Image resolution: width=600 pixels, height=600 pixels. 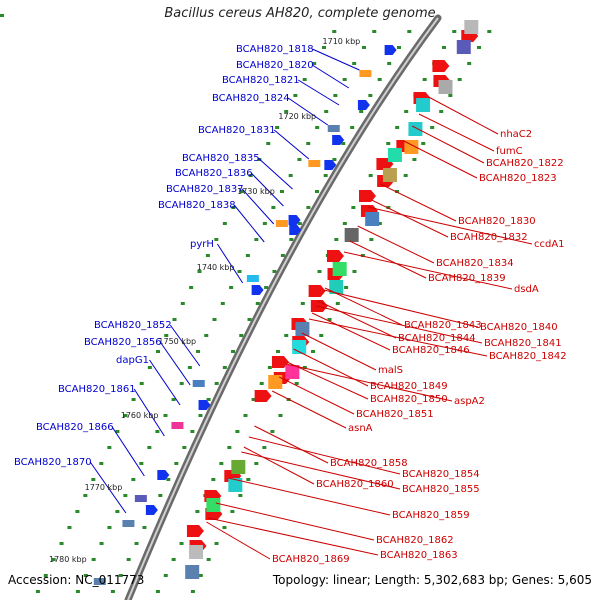 What do you see at coordinates (516, 134) in the screenshot?
I see `gene-label-right: nhaC2` at bounding box center [516, 134].